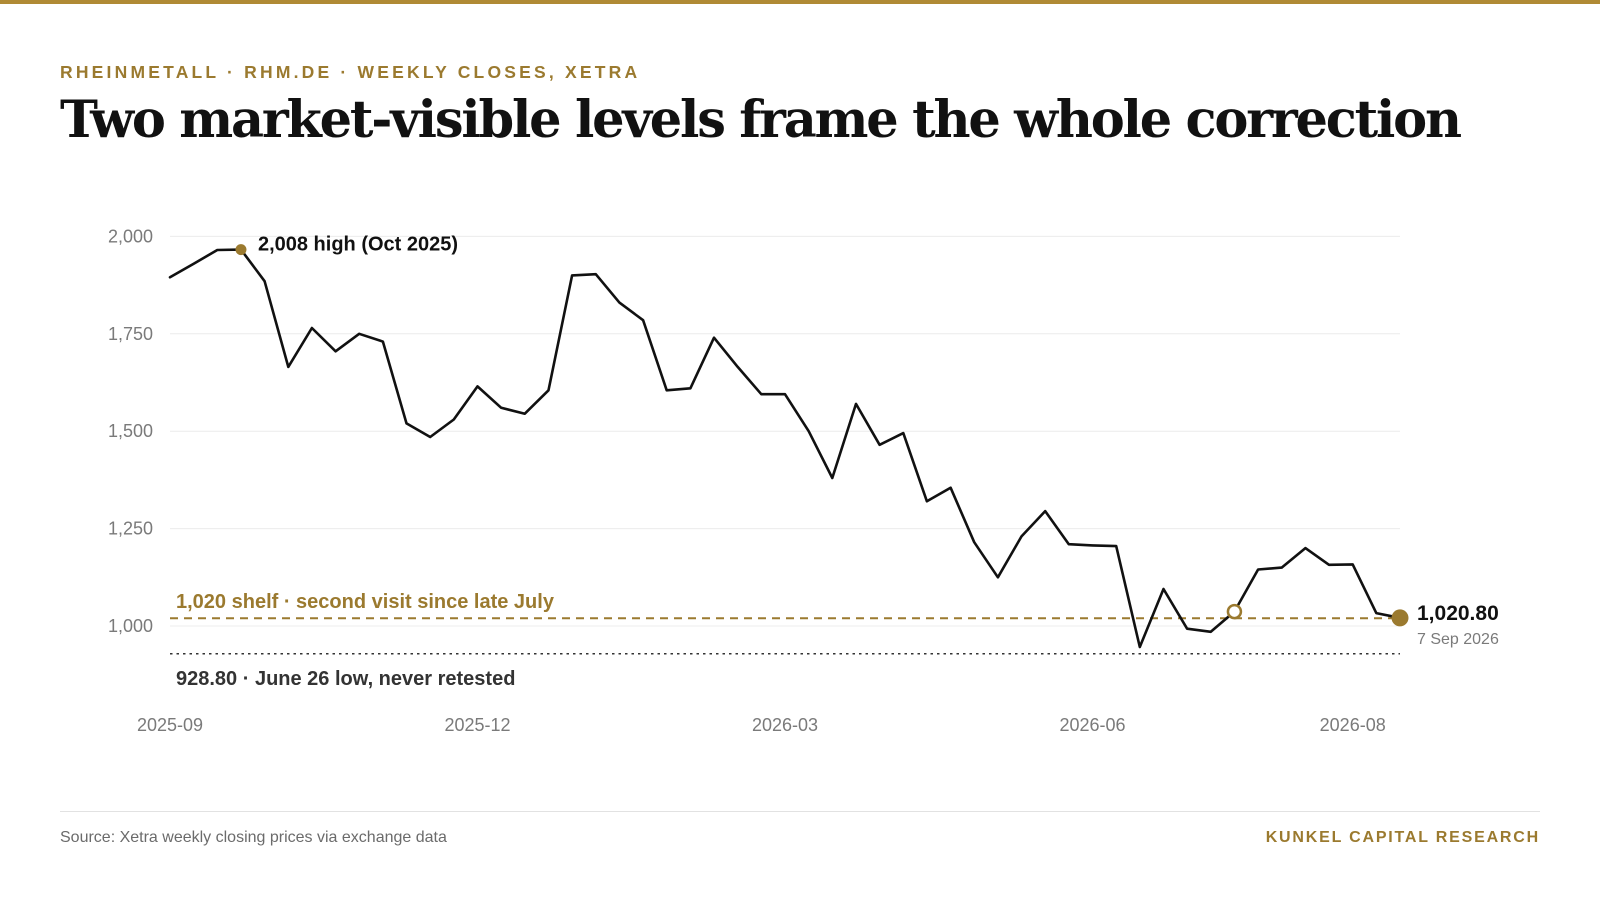 Image resolution: width=1600 pixels, height=900 pixels. What do you see at coordinates (1458, 639) in the screenshot?
I see `last-date-label: 7 Sep 2026` at bounding box center [1458, 639].